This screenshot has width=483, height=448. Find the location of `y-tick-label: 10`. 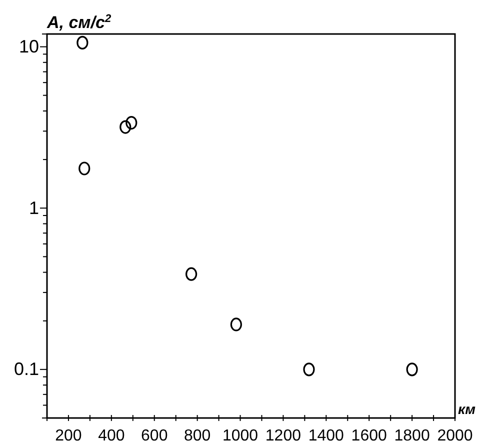

y-tick-label: 10 is located at coordinates (28, 46).